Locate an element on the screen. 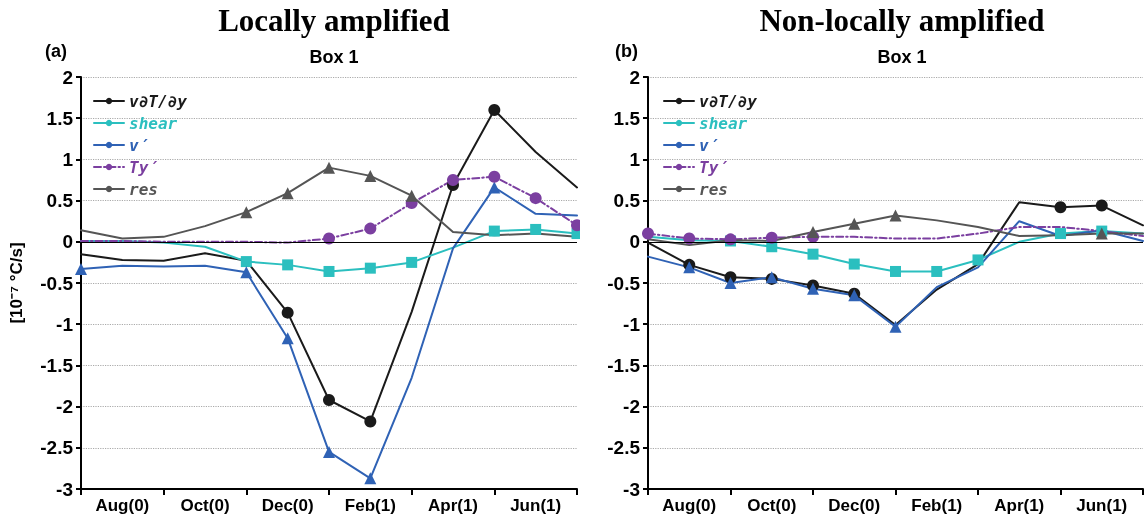 Image resolution: width=1146 pixels, height=523 pixels. chart-title: Non-locally amplified is located at coordinates (902, 20).